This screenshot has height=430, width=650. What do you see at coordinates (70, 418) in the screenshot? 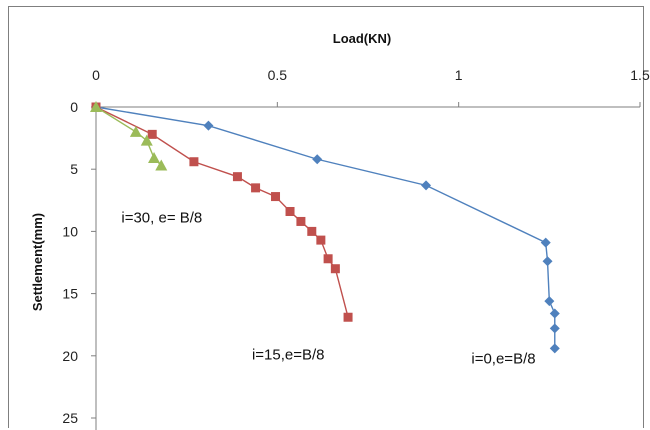
I see `y-tick-label: 25` at bounding box center [70, 418].